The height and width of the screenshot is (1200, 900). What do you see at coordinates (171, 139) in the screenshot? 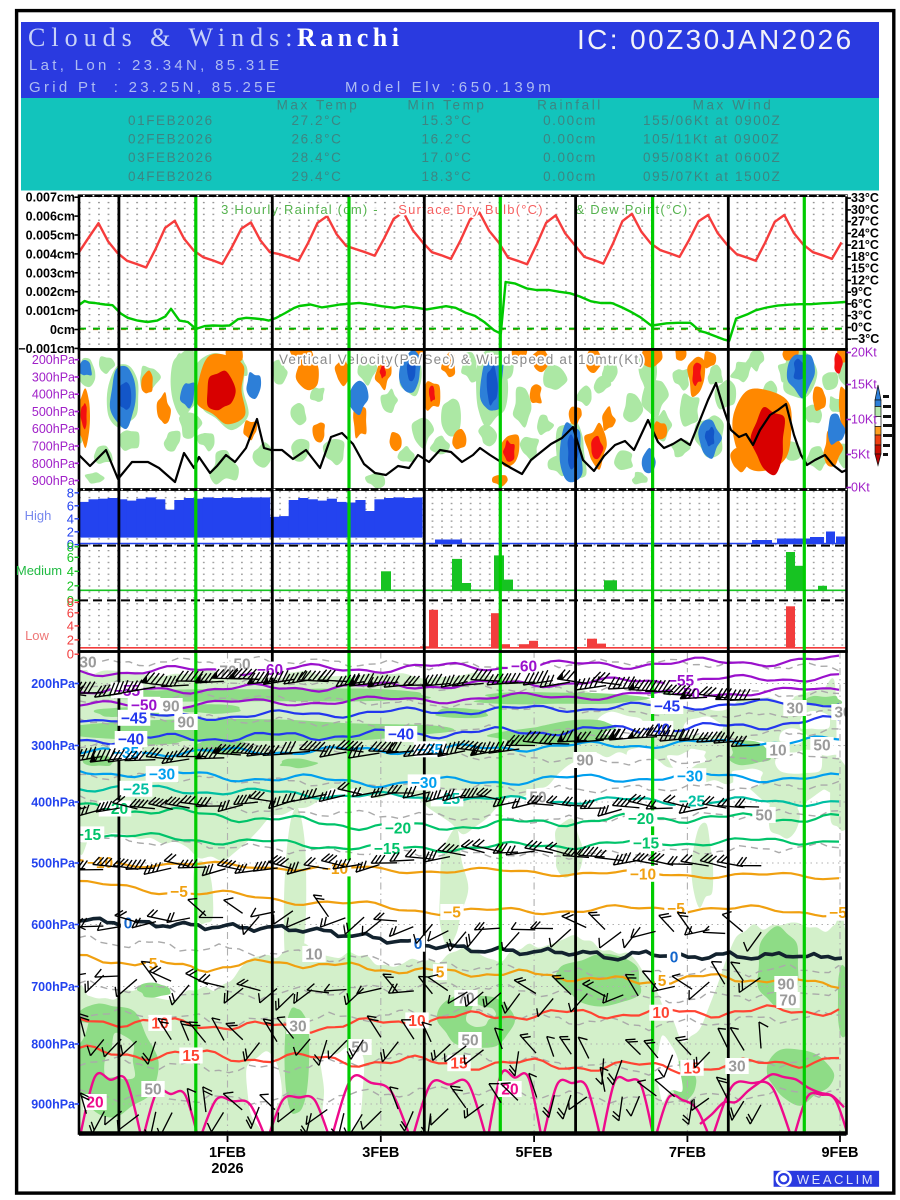
I see `svg-text: 02FEB2026` at bounding box center [171, 139].